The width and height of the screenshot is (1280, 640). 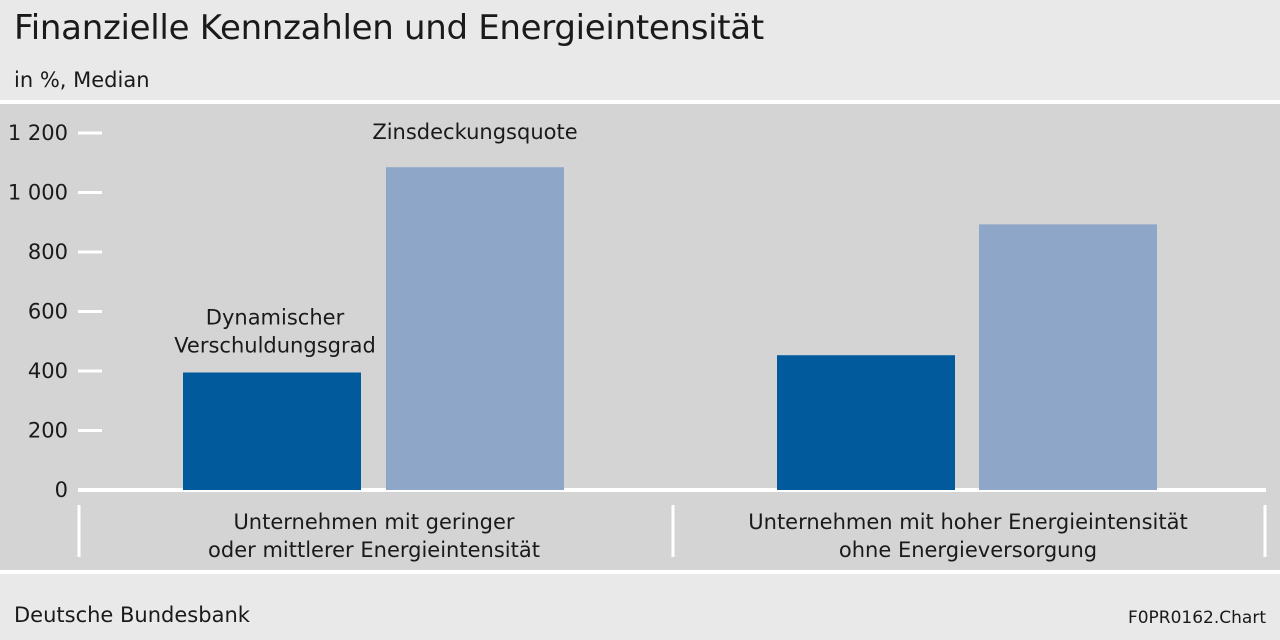 What do you see at coordinates (640, 102) in the screenshot?
I see `top-divider` at bounding box center [640, 102].